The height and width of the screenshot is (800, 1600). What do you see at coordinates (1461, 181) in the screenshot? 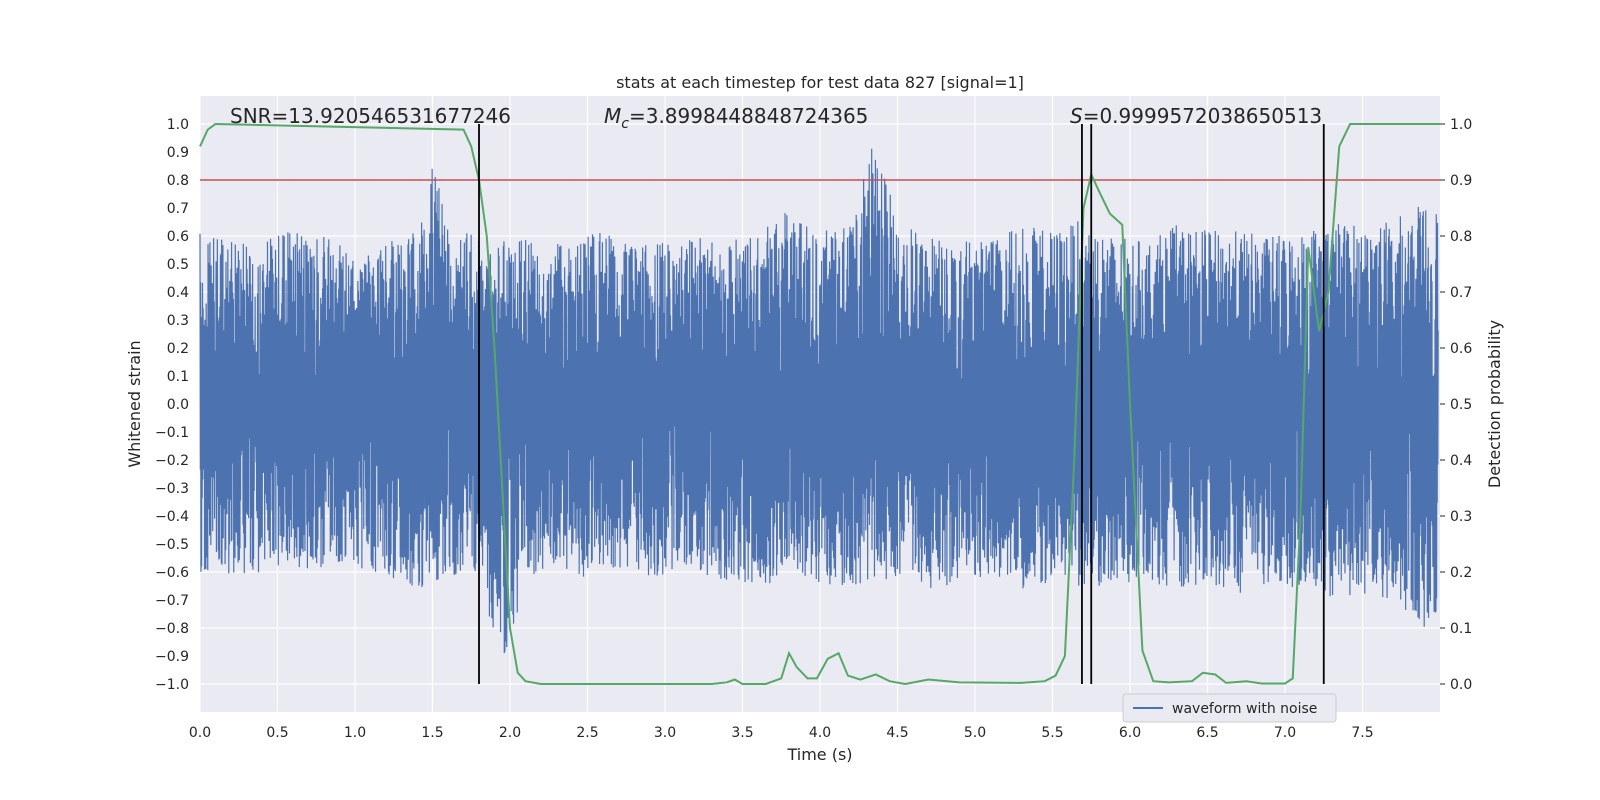
I see `right-y-tick-label: 0.9` at bounding box center [1461, 181].